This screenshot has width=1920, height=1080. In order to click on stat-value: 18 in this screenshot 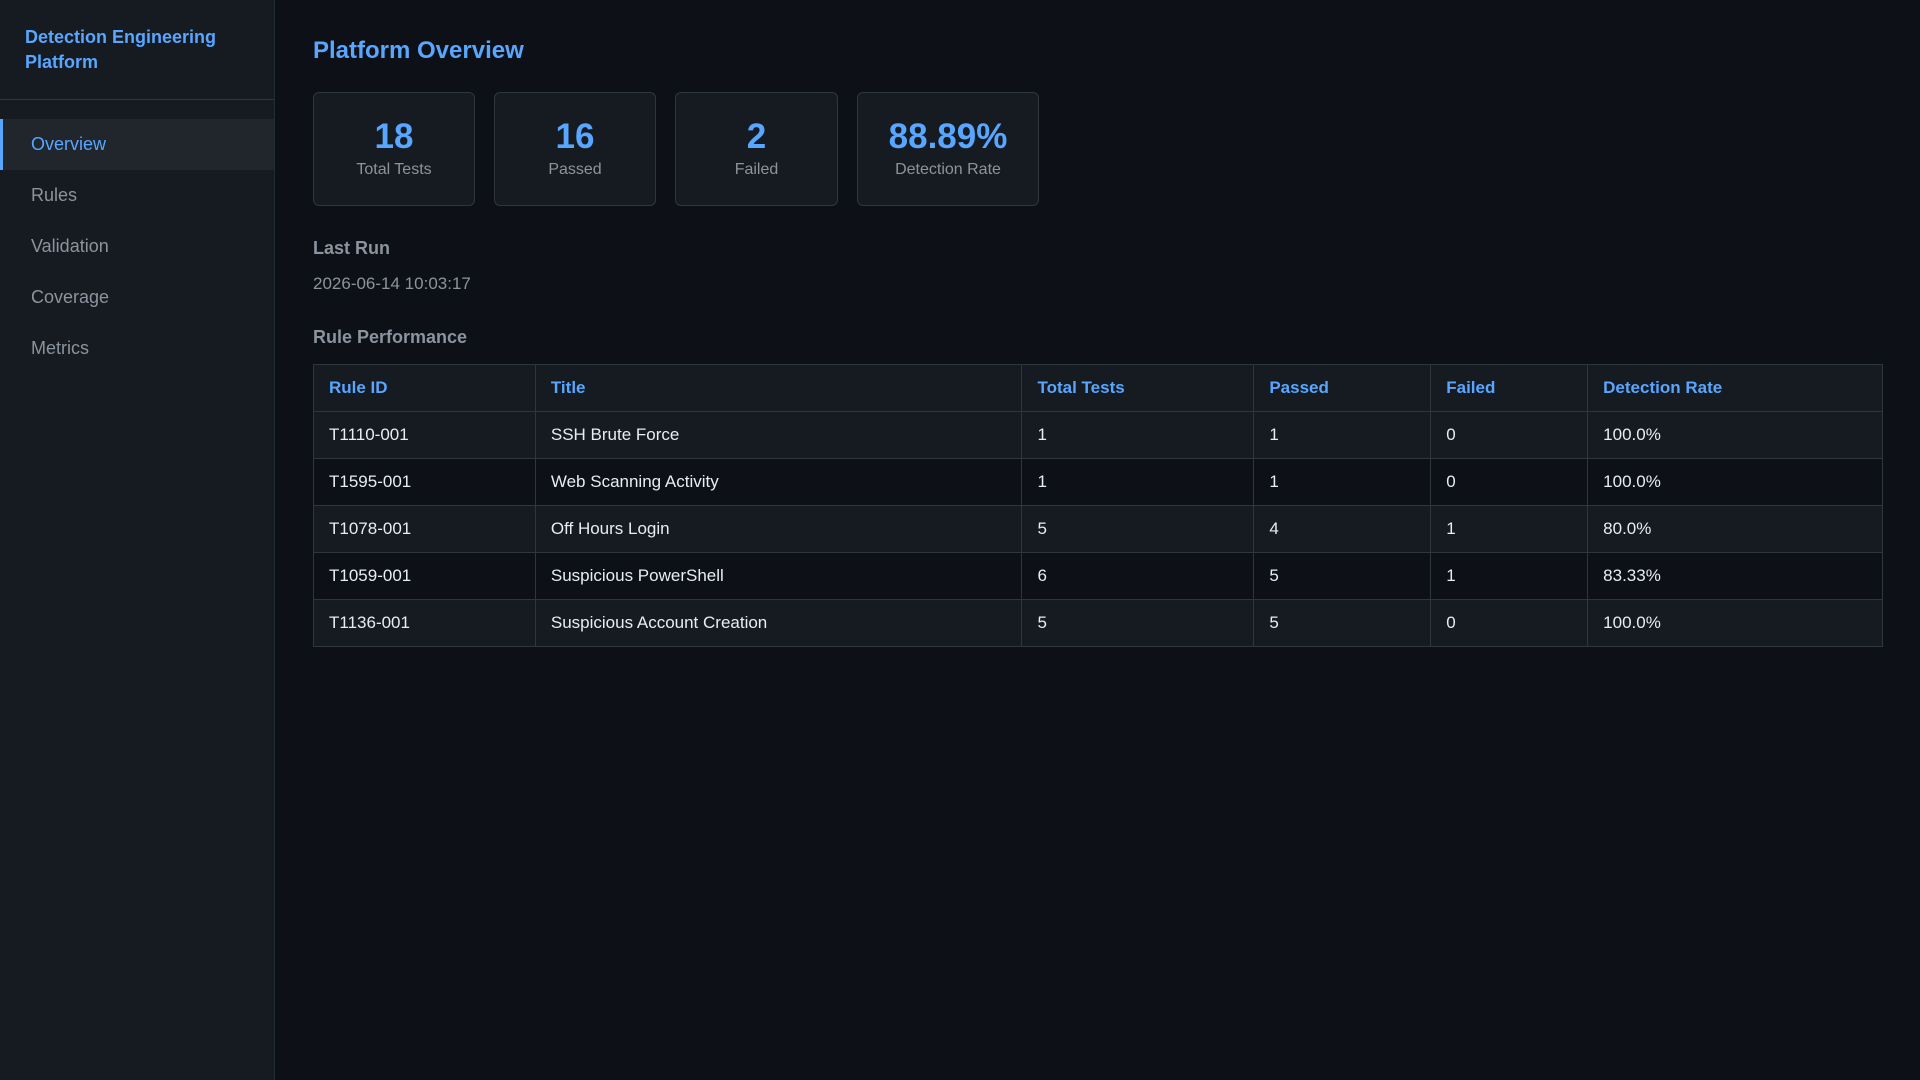, I will do `click(394, 136)`.